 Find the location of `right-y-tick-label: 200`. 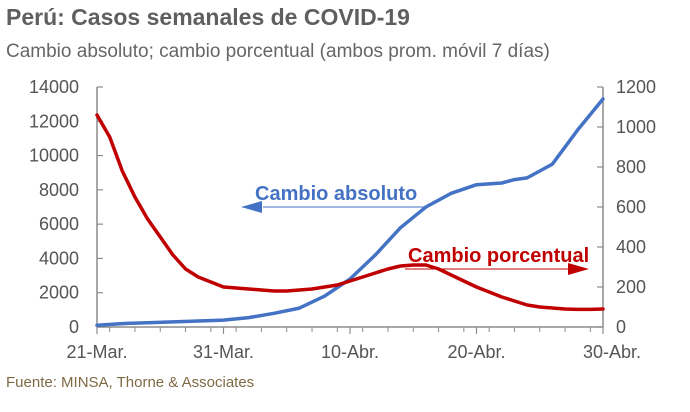

right-y-tick-label: 200 is located at coordinates (631, 287).